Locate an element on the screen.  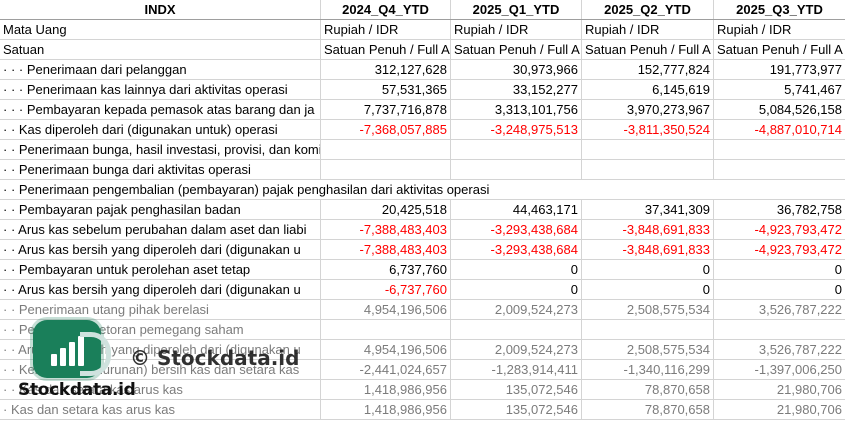
value-cell: 44,463,171 is located at coordinates (516, 209).